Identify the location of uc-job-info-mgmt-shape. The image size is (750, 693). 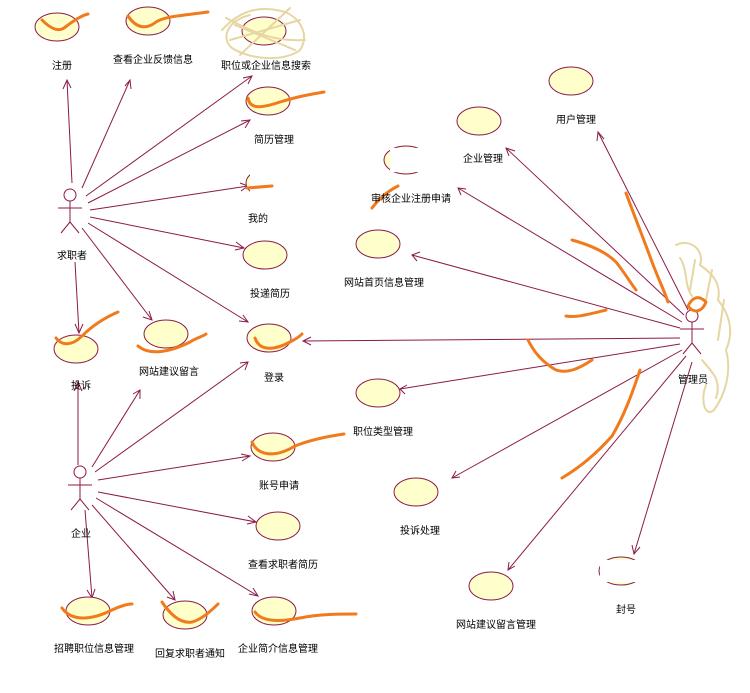
(88, 611).